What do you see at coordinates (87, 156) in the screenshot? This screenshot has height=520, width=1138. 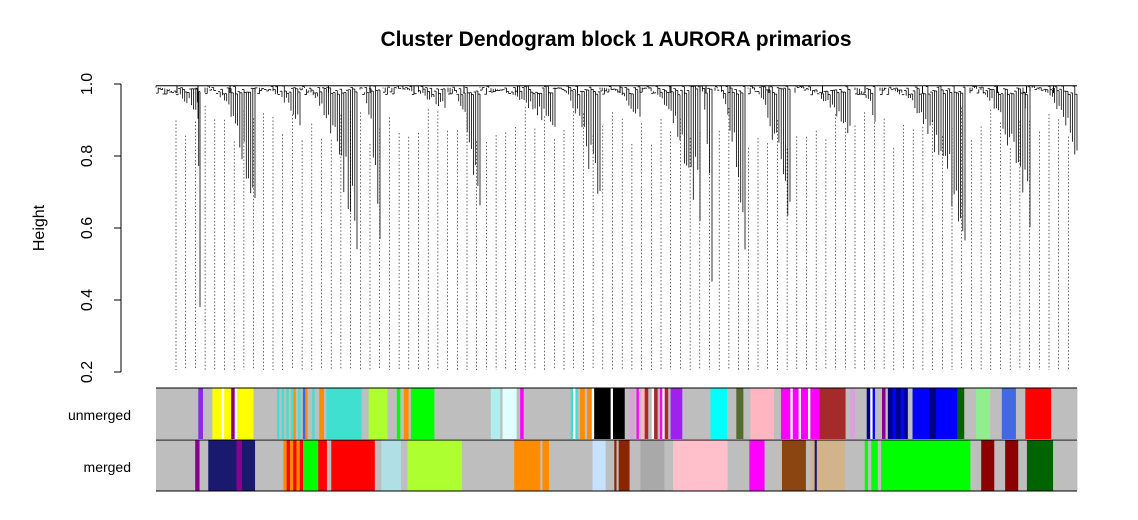 I see `y-tick-label: 0.8` at bounding box center [87, 156].